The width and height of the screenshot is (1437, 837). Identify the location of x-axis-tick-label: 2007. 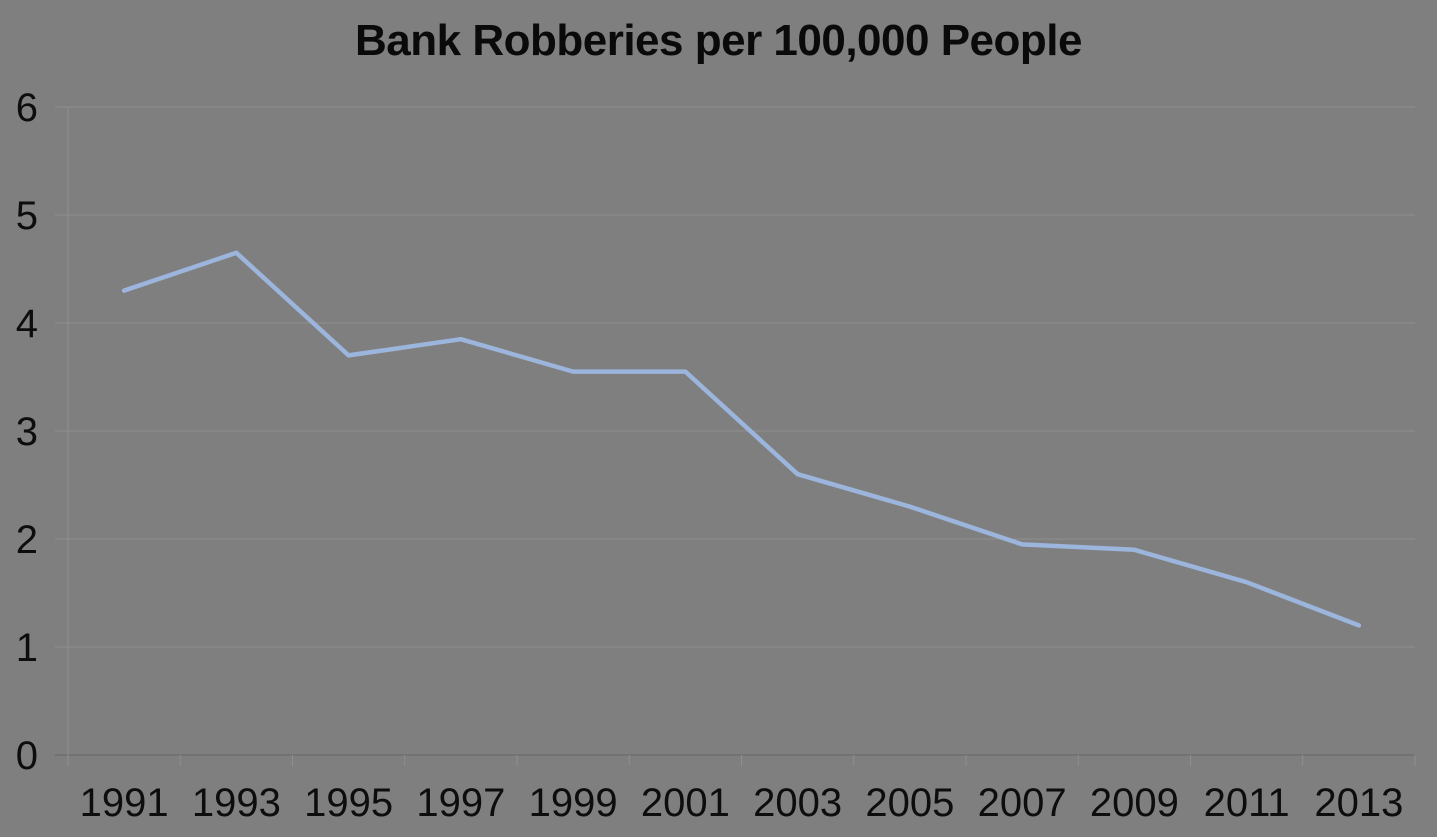
(1022, 803).